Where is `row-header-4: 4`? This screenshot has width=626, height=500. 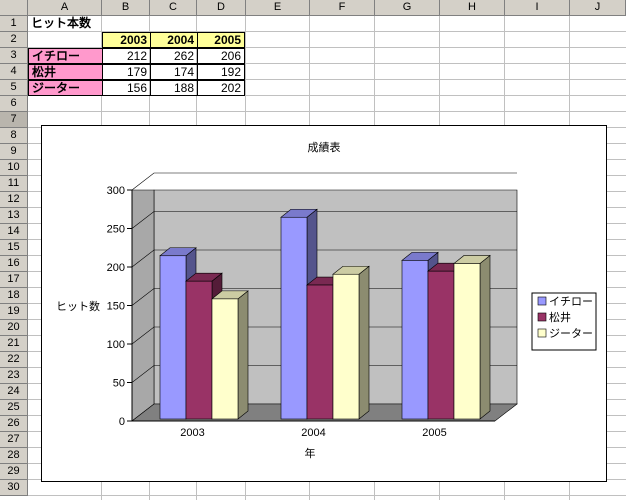
row-header-4: 4 is located at coordinates (14, 72).